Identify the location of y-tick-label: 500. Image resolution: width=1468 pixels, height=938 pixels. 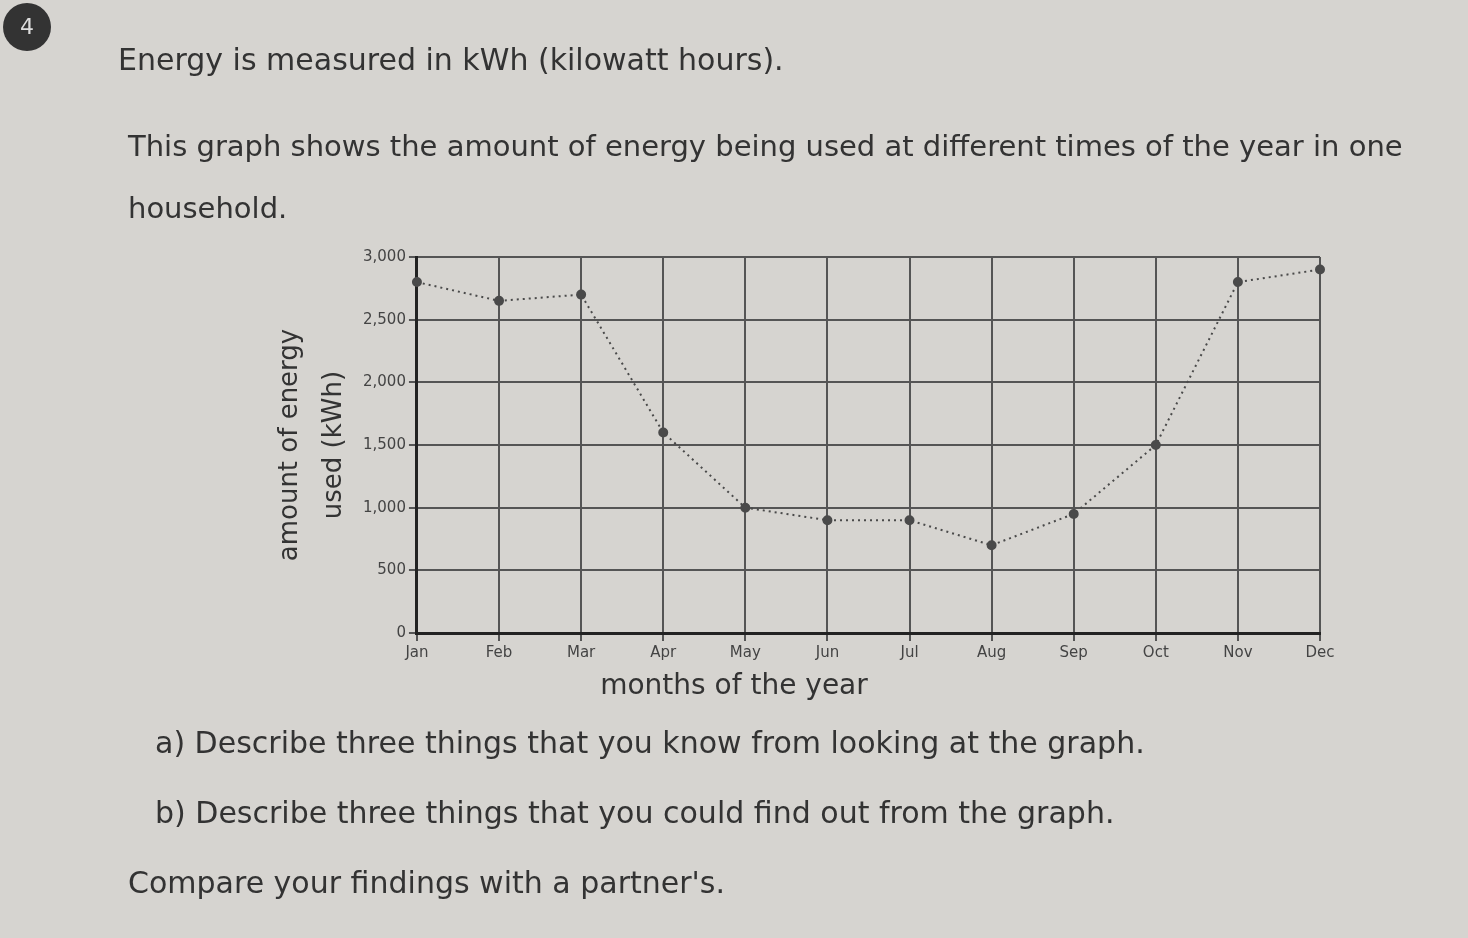
(391, 569).